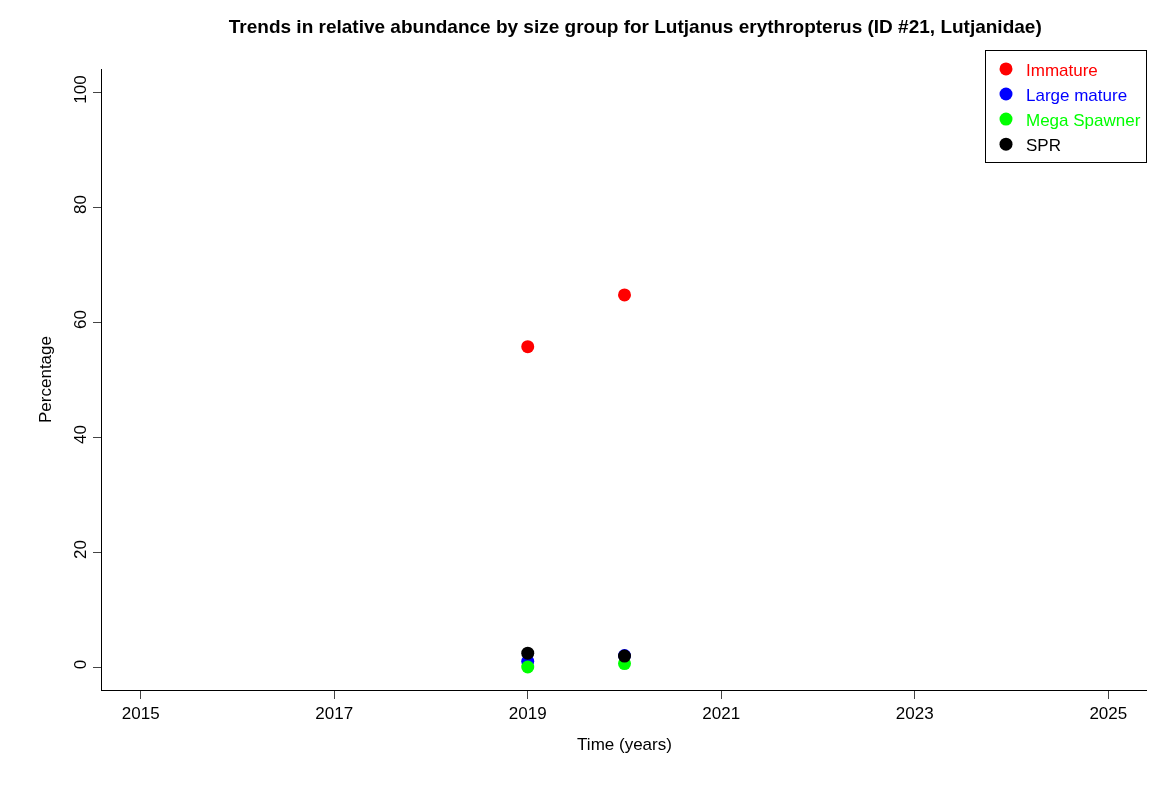 Image resolution: width=1155 pixels, height=787 pixels. Describe the element at coordinates (81, 319) in the screenshot. I see `y-tick-label: 60` at that location.